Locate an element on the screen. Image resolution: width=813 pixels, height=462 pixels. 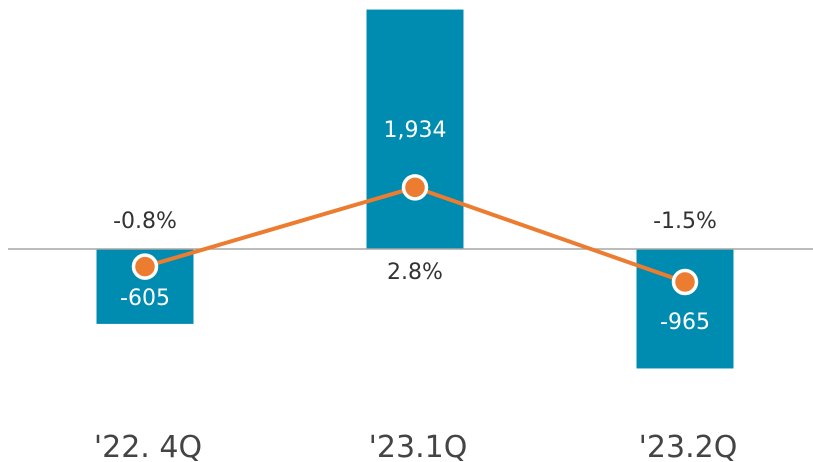
line-value-label-0: -0.8% is located at coordinates (145, 221).